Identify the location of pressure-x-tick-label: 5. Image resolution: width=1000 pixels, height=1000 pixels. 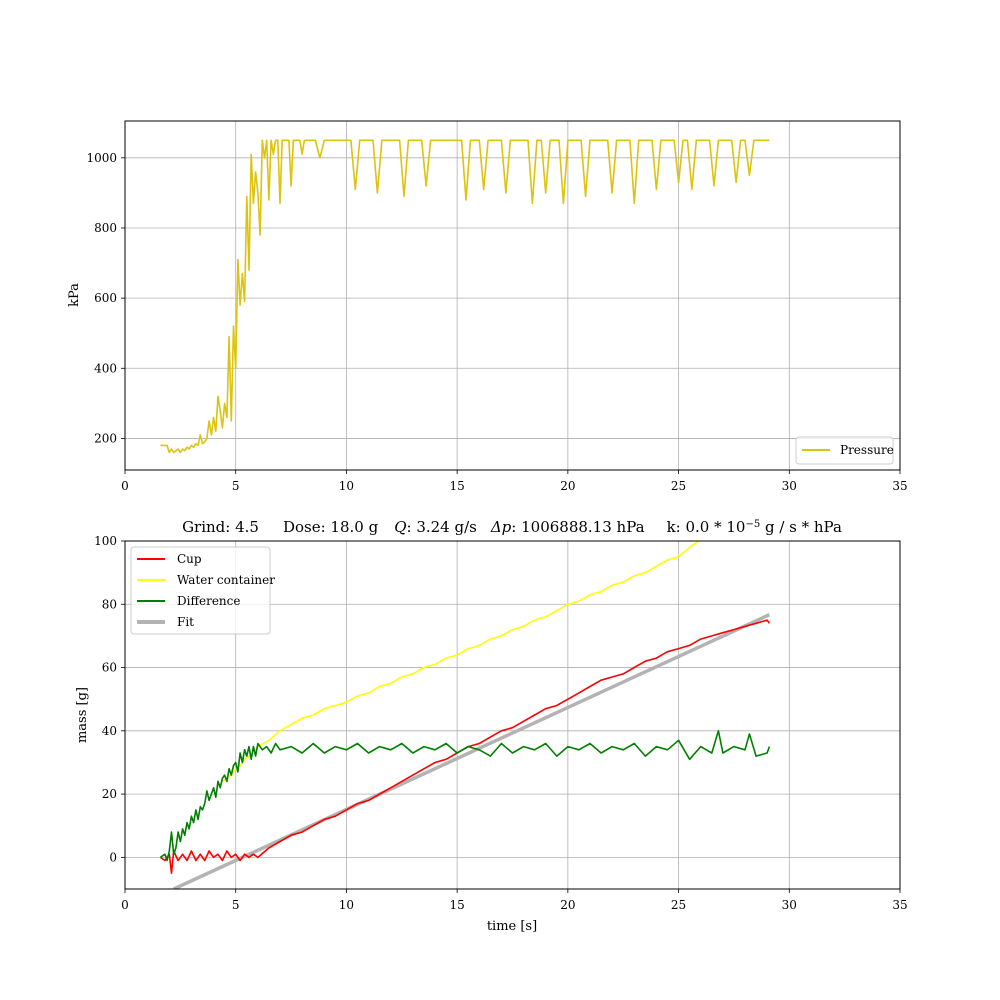
(236, 486).